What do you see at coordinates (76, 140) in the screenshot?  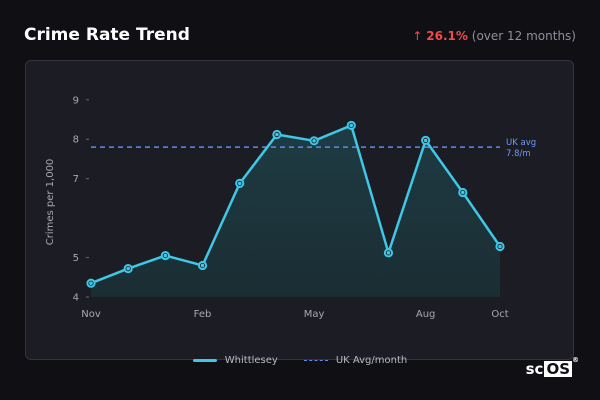 I see `y-tick-label: 8` at bounding box center [76, 140].